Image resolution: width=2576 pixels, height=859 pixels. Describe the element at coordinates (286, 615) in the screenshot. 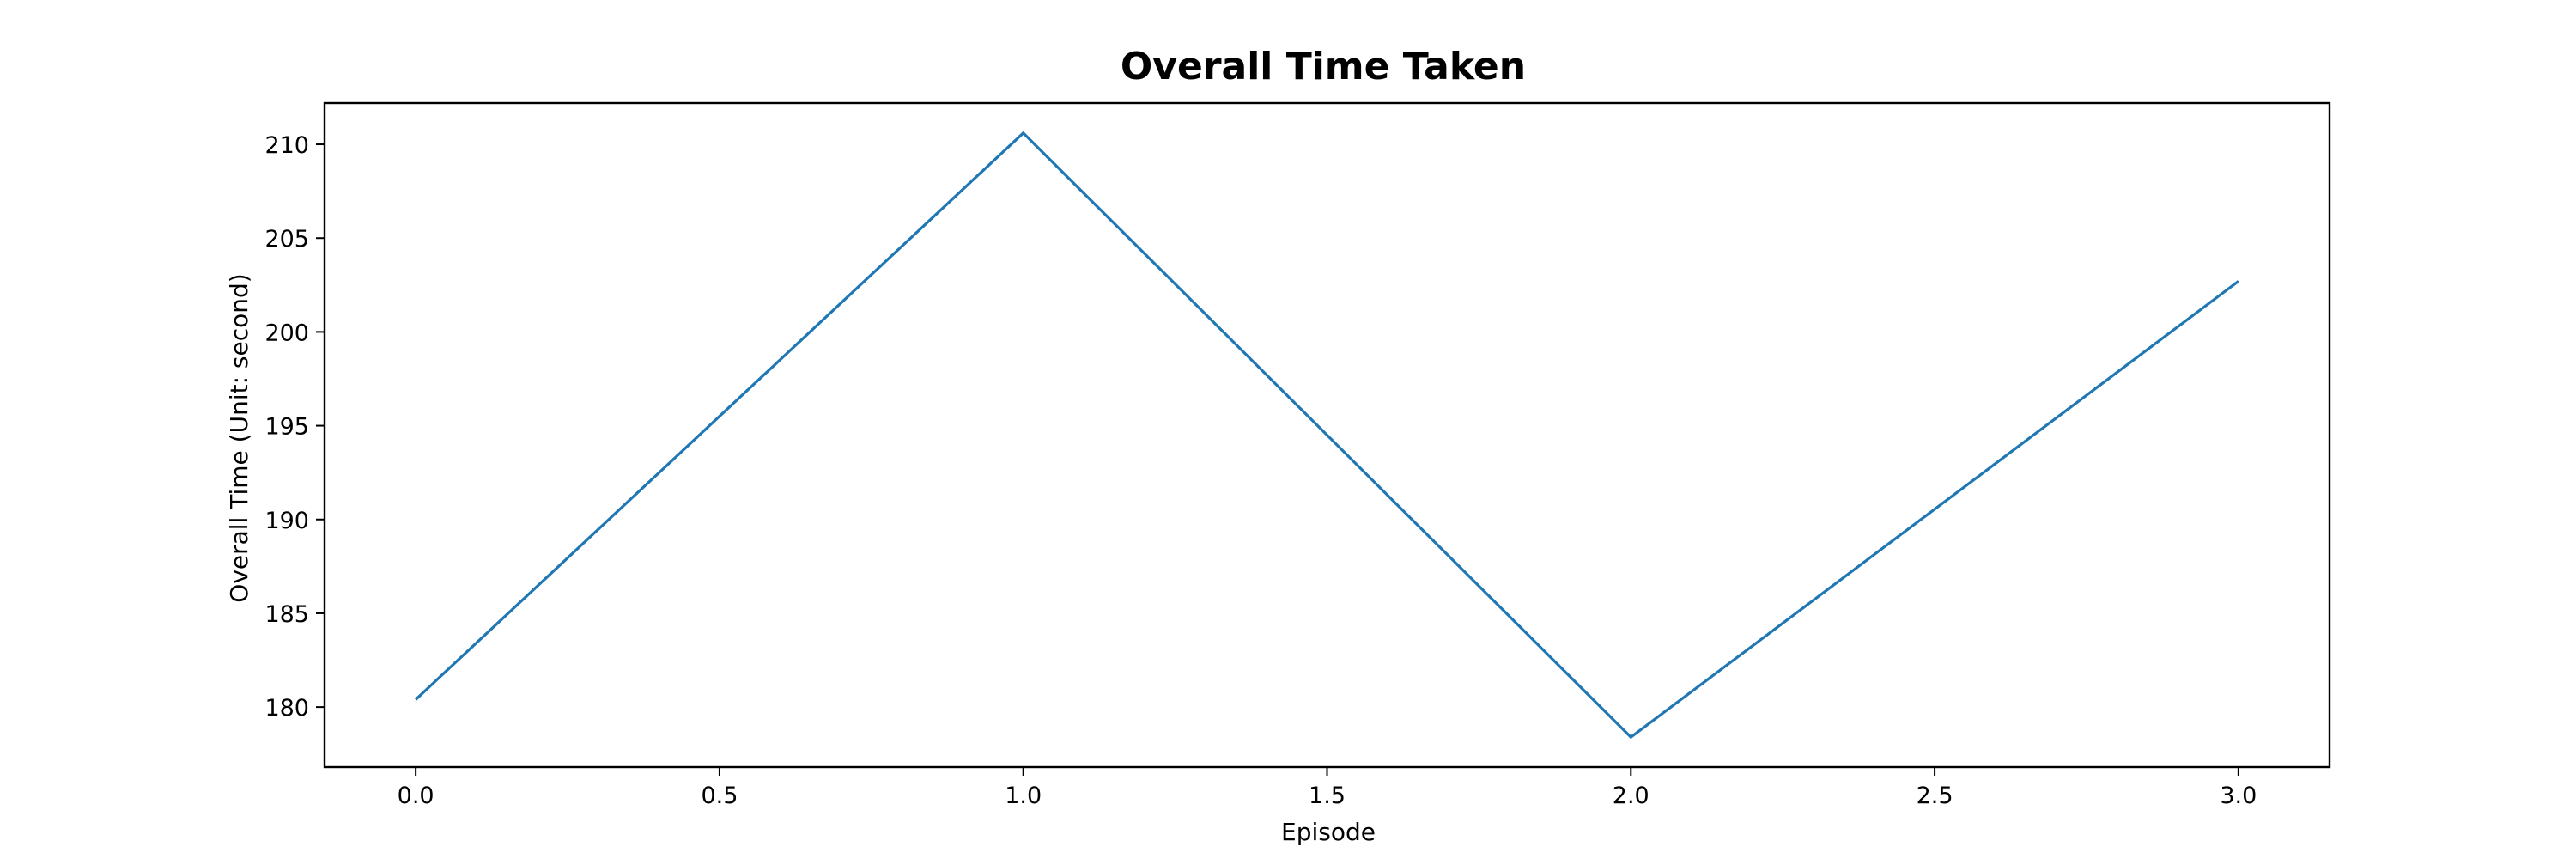

I see `y-tick-label: 185` at that location.